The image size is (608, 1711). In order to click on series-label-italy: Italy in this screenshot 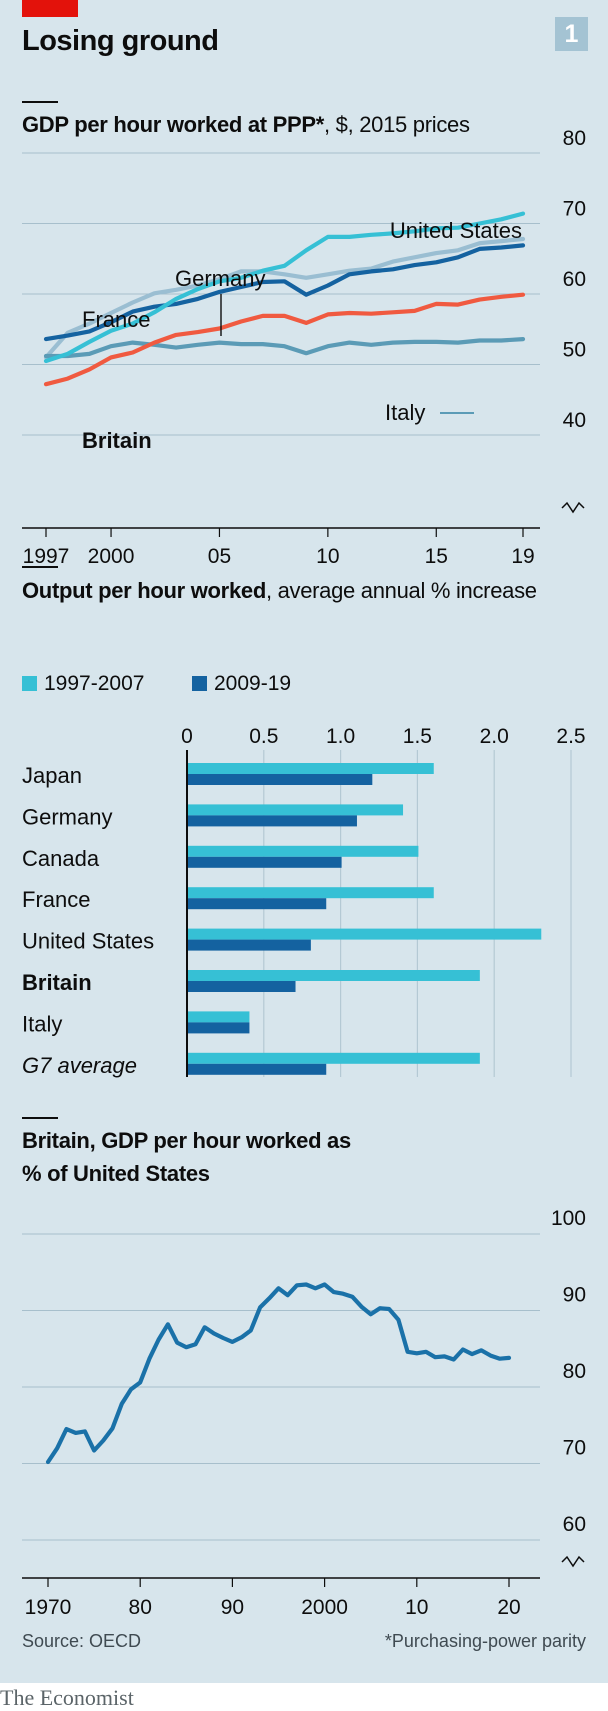, I will do `click(405, 412)`.